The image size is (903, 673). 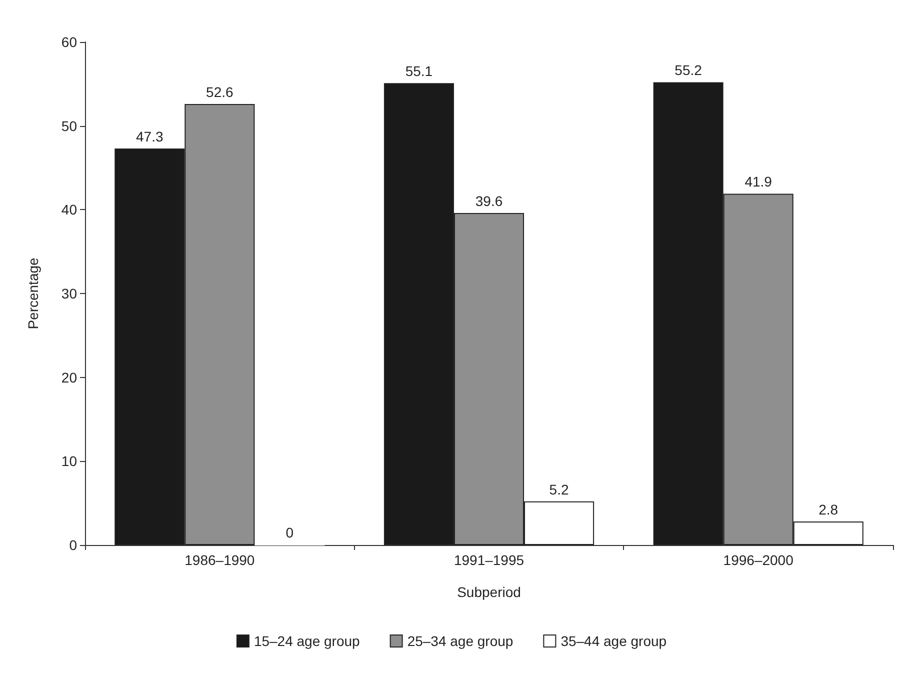 I want to click on y-tick-label: 40, so click(x=69, y=210).